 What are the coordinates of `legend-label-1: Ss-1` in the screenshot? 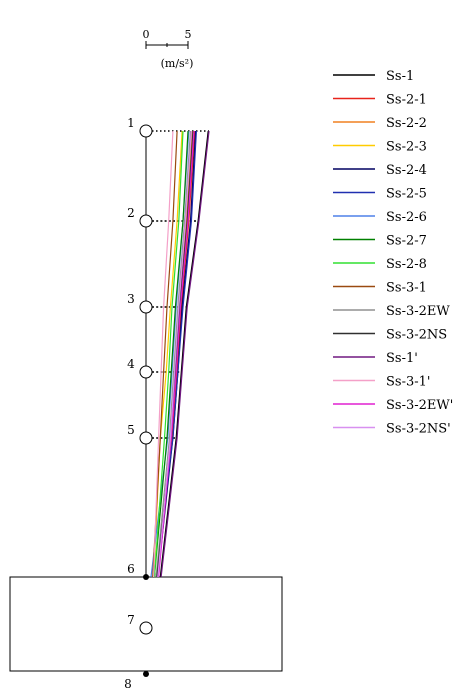 It's located at (400, 76).